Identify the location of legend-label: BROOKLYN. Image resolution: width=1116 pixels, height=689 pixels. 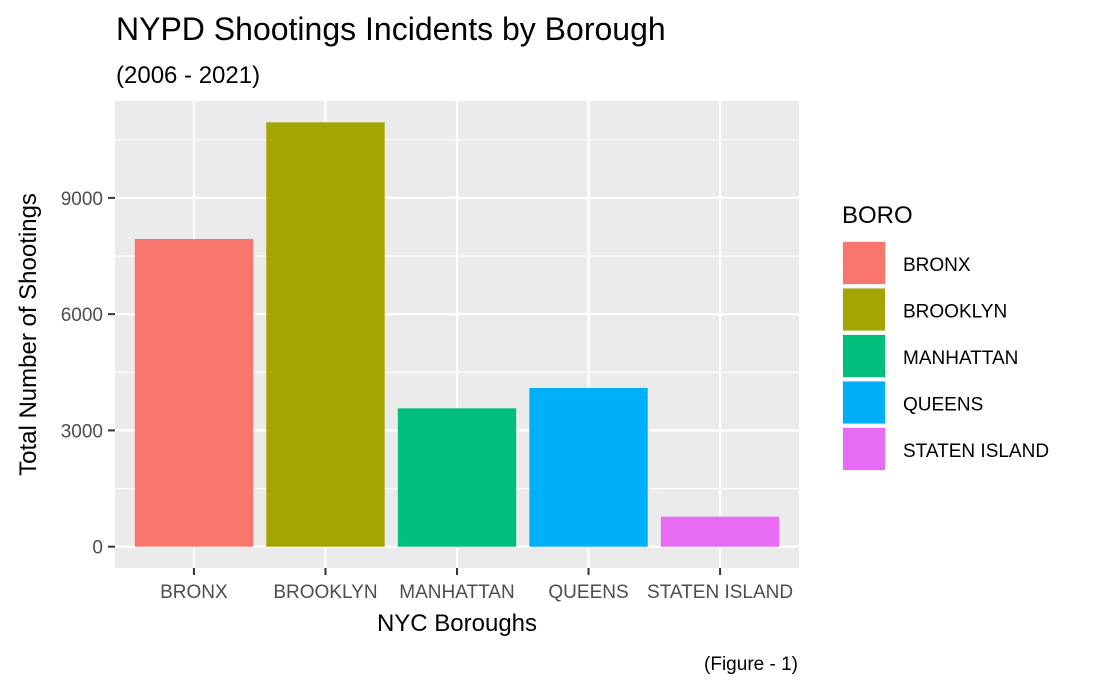
(955, 312).